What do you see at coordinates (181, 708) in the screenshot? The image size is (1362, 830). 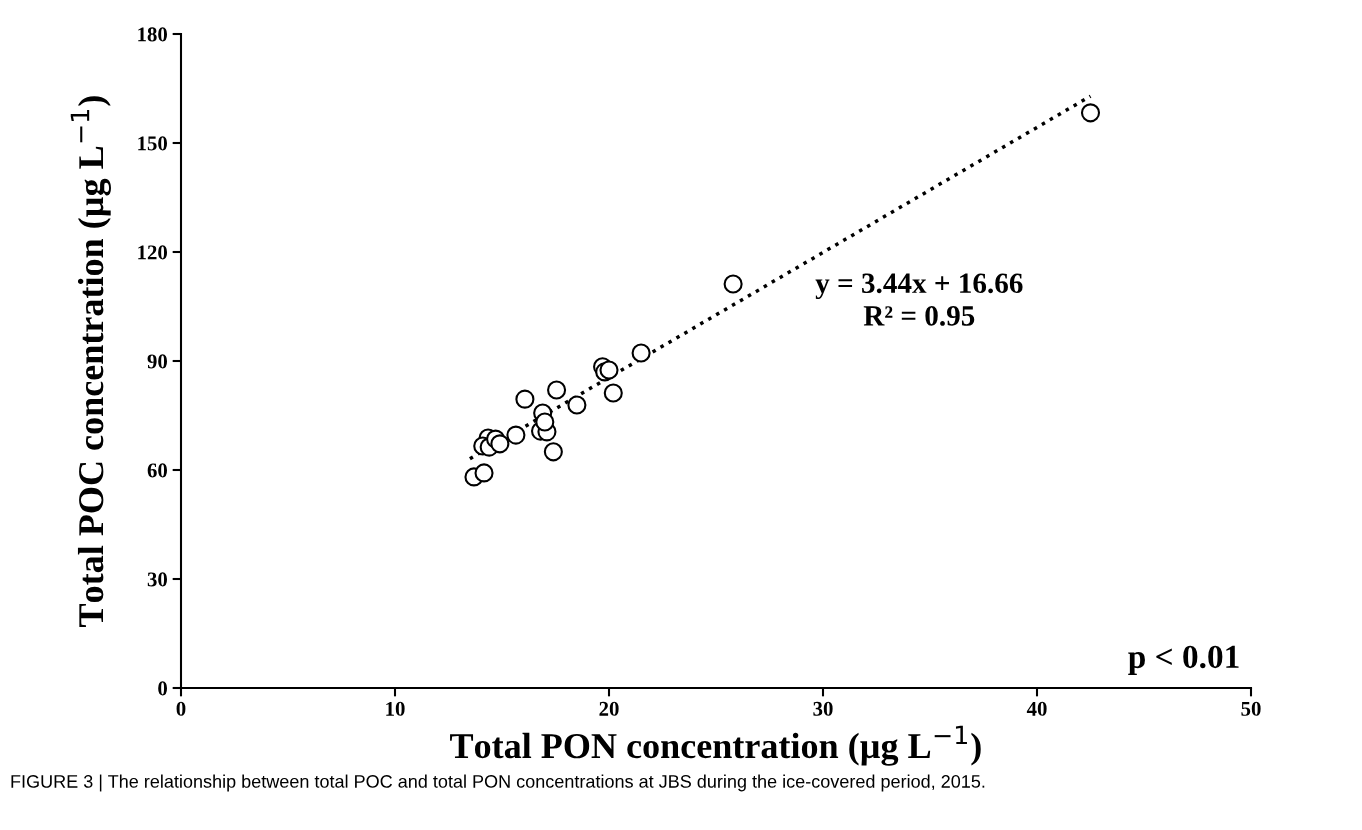 I see `x-tick-label: 0` at bounding box center [181, 708].